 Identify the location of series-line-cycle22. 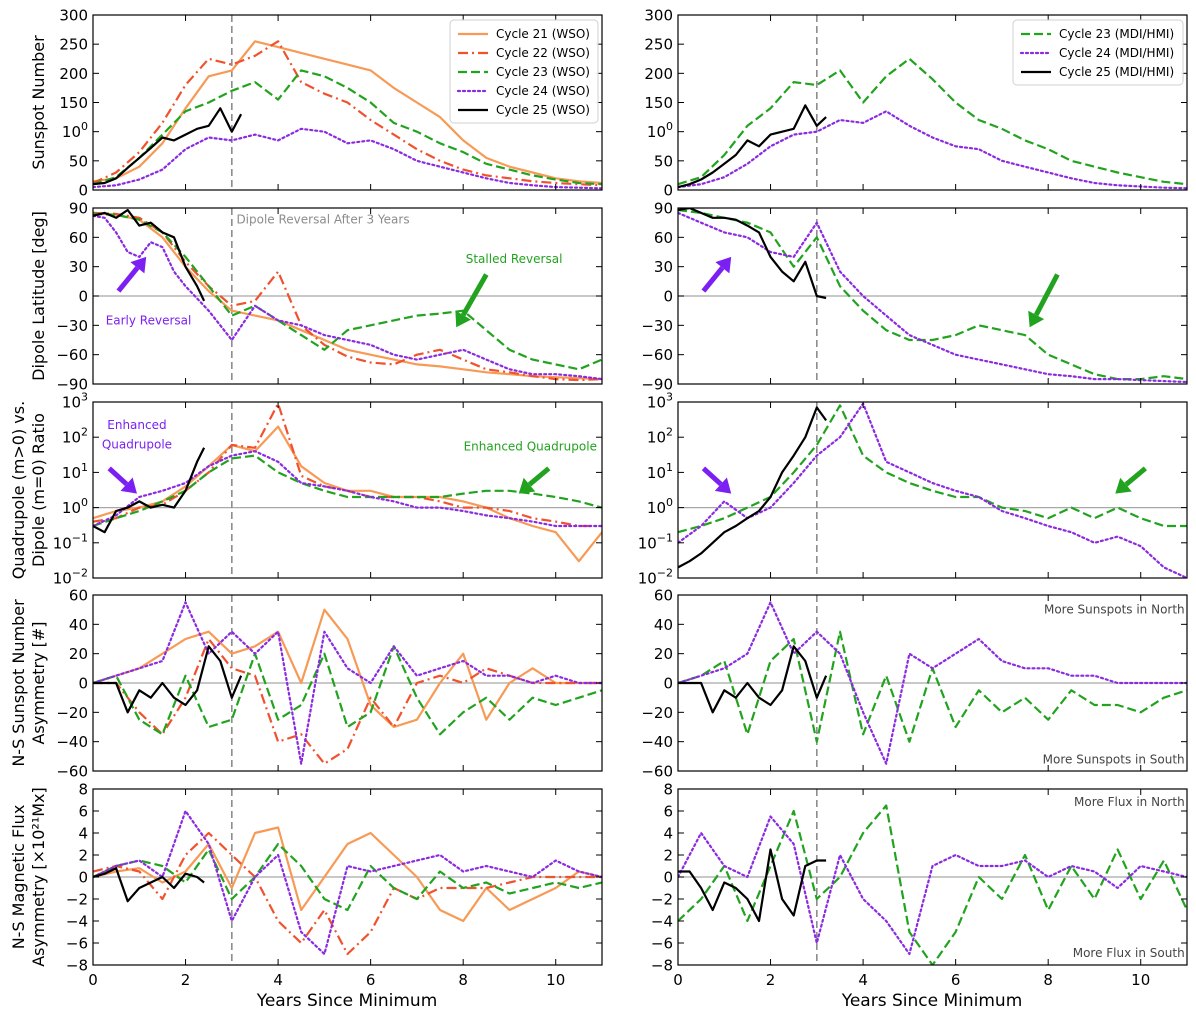
(347, 893).